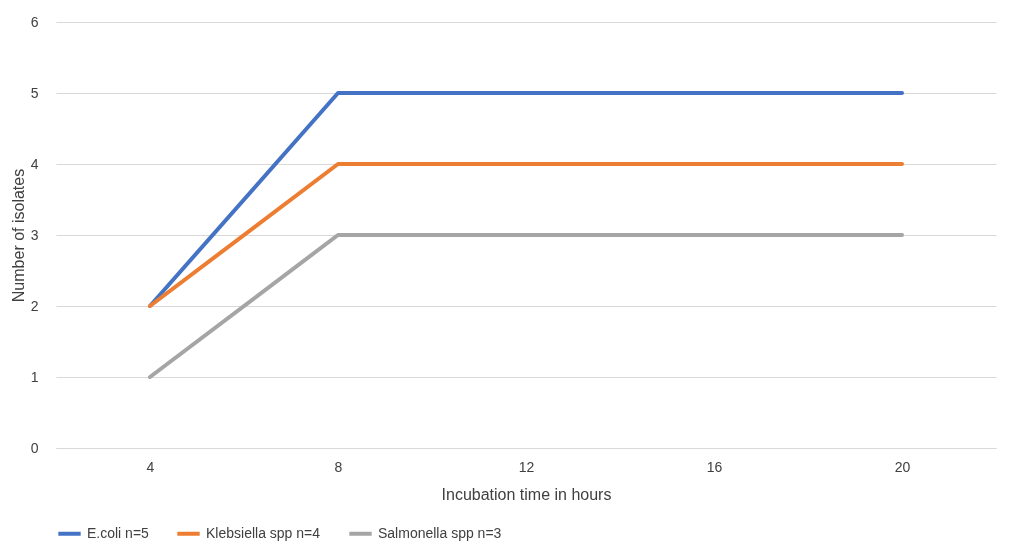 Image resolution: width=1016 pixels, height=552 pixels. Describe the element at coordinates (526, 466) in the screenshot. I see `x-tick-label: 12` at that location.